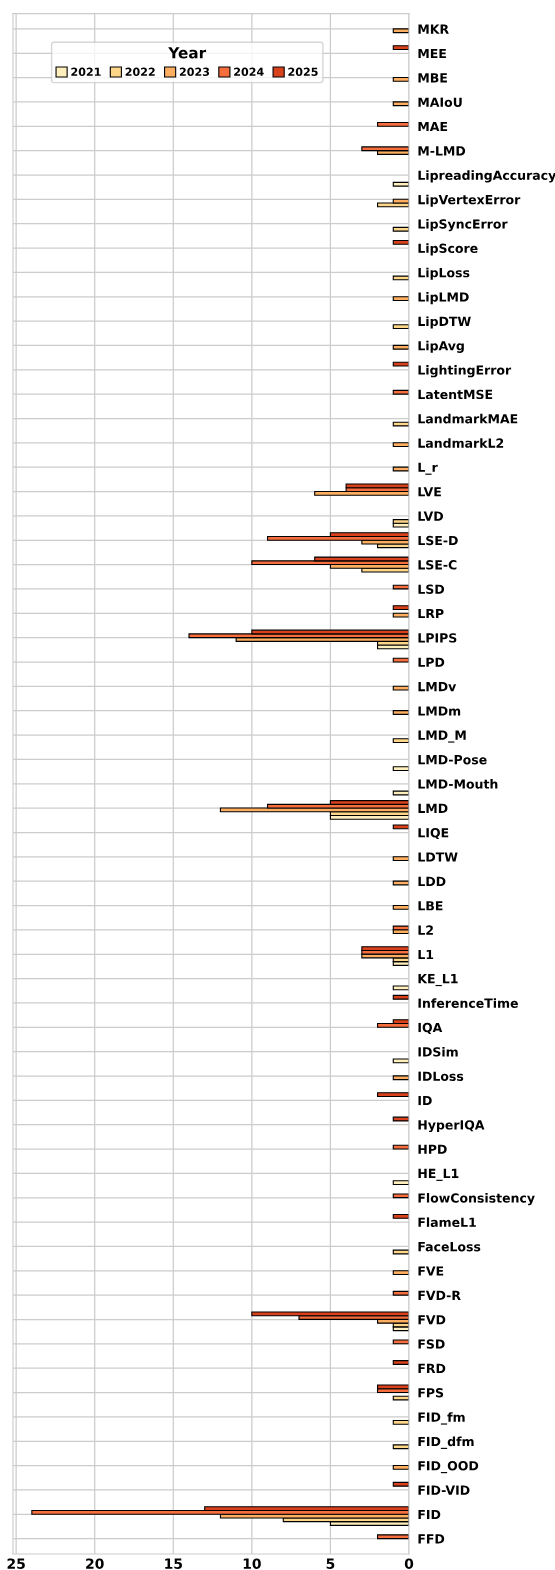  I want to click on y-tick-label: LPD, so click(431, 662).